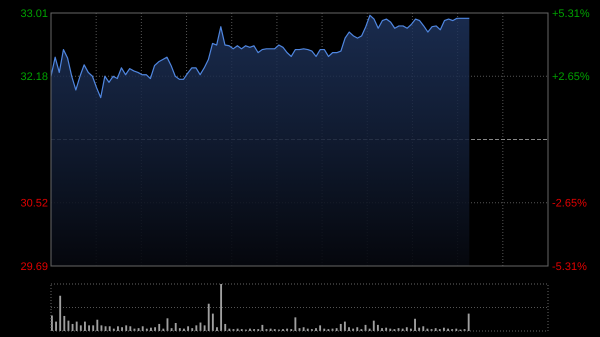  Describe the element at coordinates (34, 77) in the screenshot. I see `y-tick-label: 32.18` at that location.